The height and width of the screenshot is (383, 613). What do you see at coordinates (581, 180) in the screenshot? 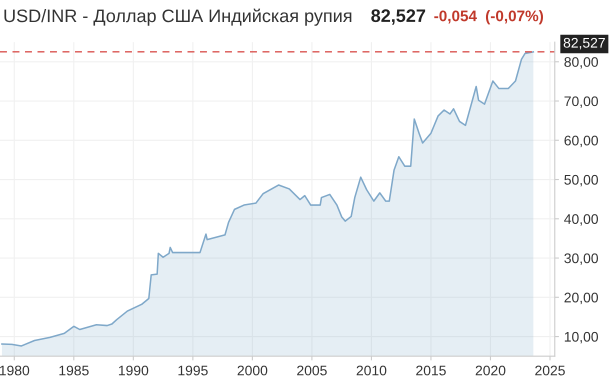
I see `y-tick-label: 50,00` at bounding box center [581, 180].